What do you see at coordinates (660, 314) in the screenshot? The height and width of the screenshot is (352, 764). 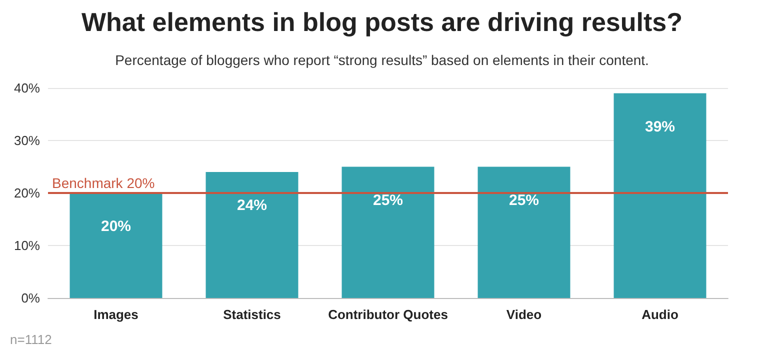 I see `x-tick-label: Audio` at bounding box center [660, 314].